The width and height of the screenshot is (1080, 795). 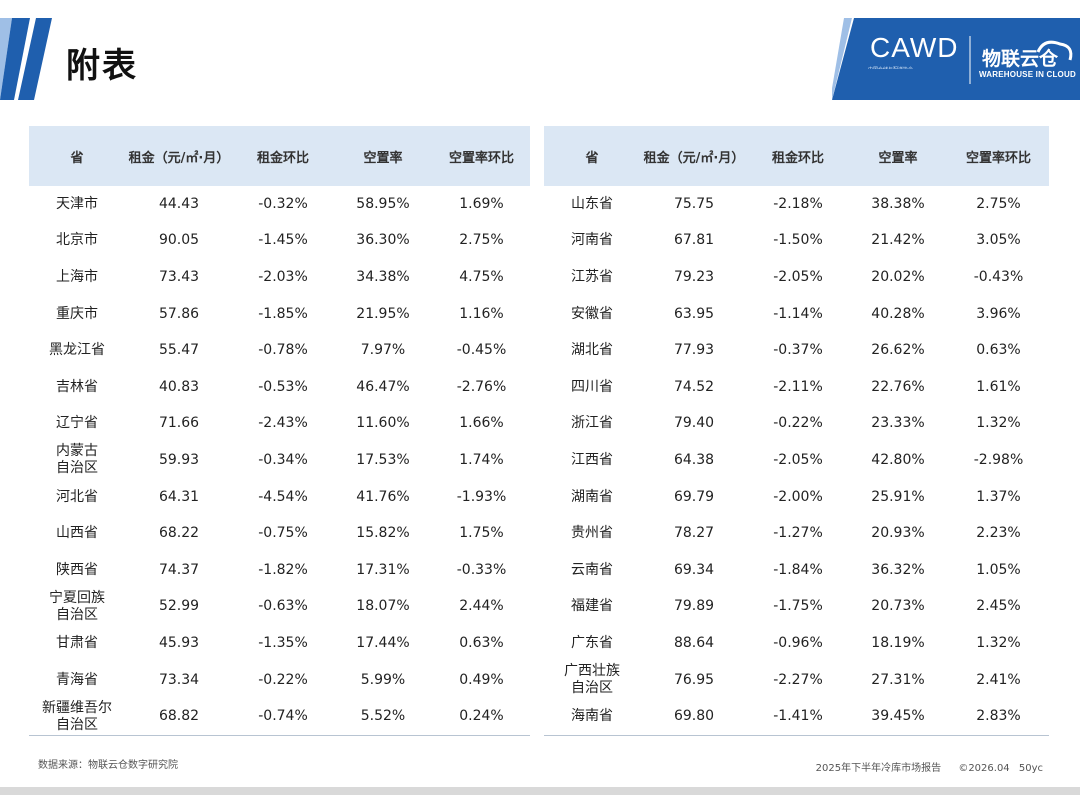 What do you see at coordinates (383, 203) in the screenshot?
I see `value-cell: 58.95%` at bounding box center [383, 203].